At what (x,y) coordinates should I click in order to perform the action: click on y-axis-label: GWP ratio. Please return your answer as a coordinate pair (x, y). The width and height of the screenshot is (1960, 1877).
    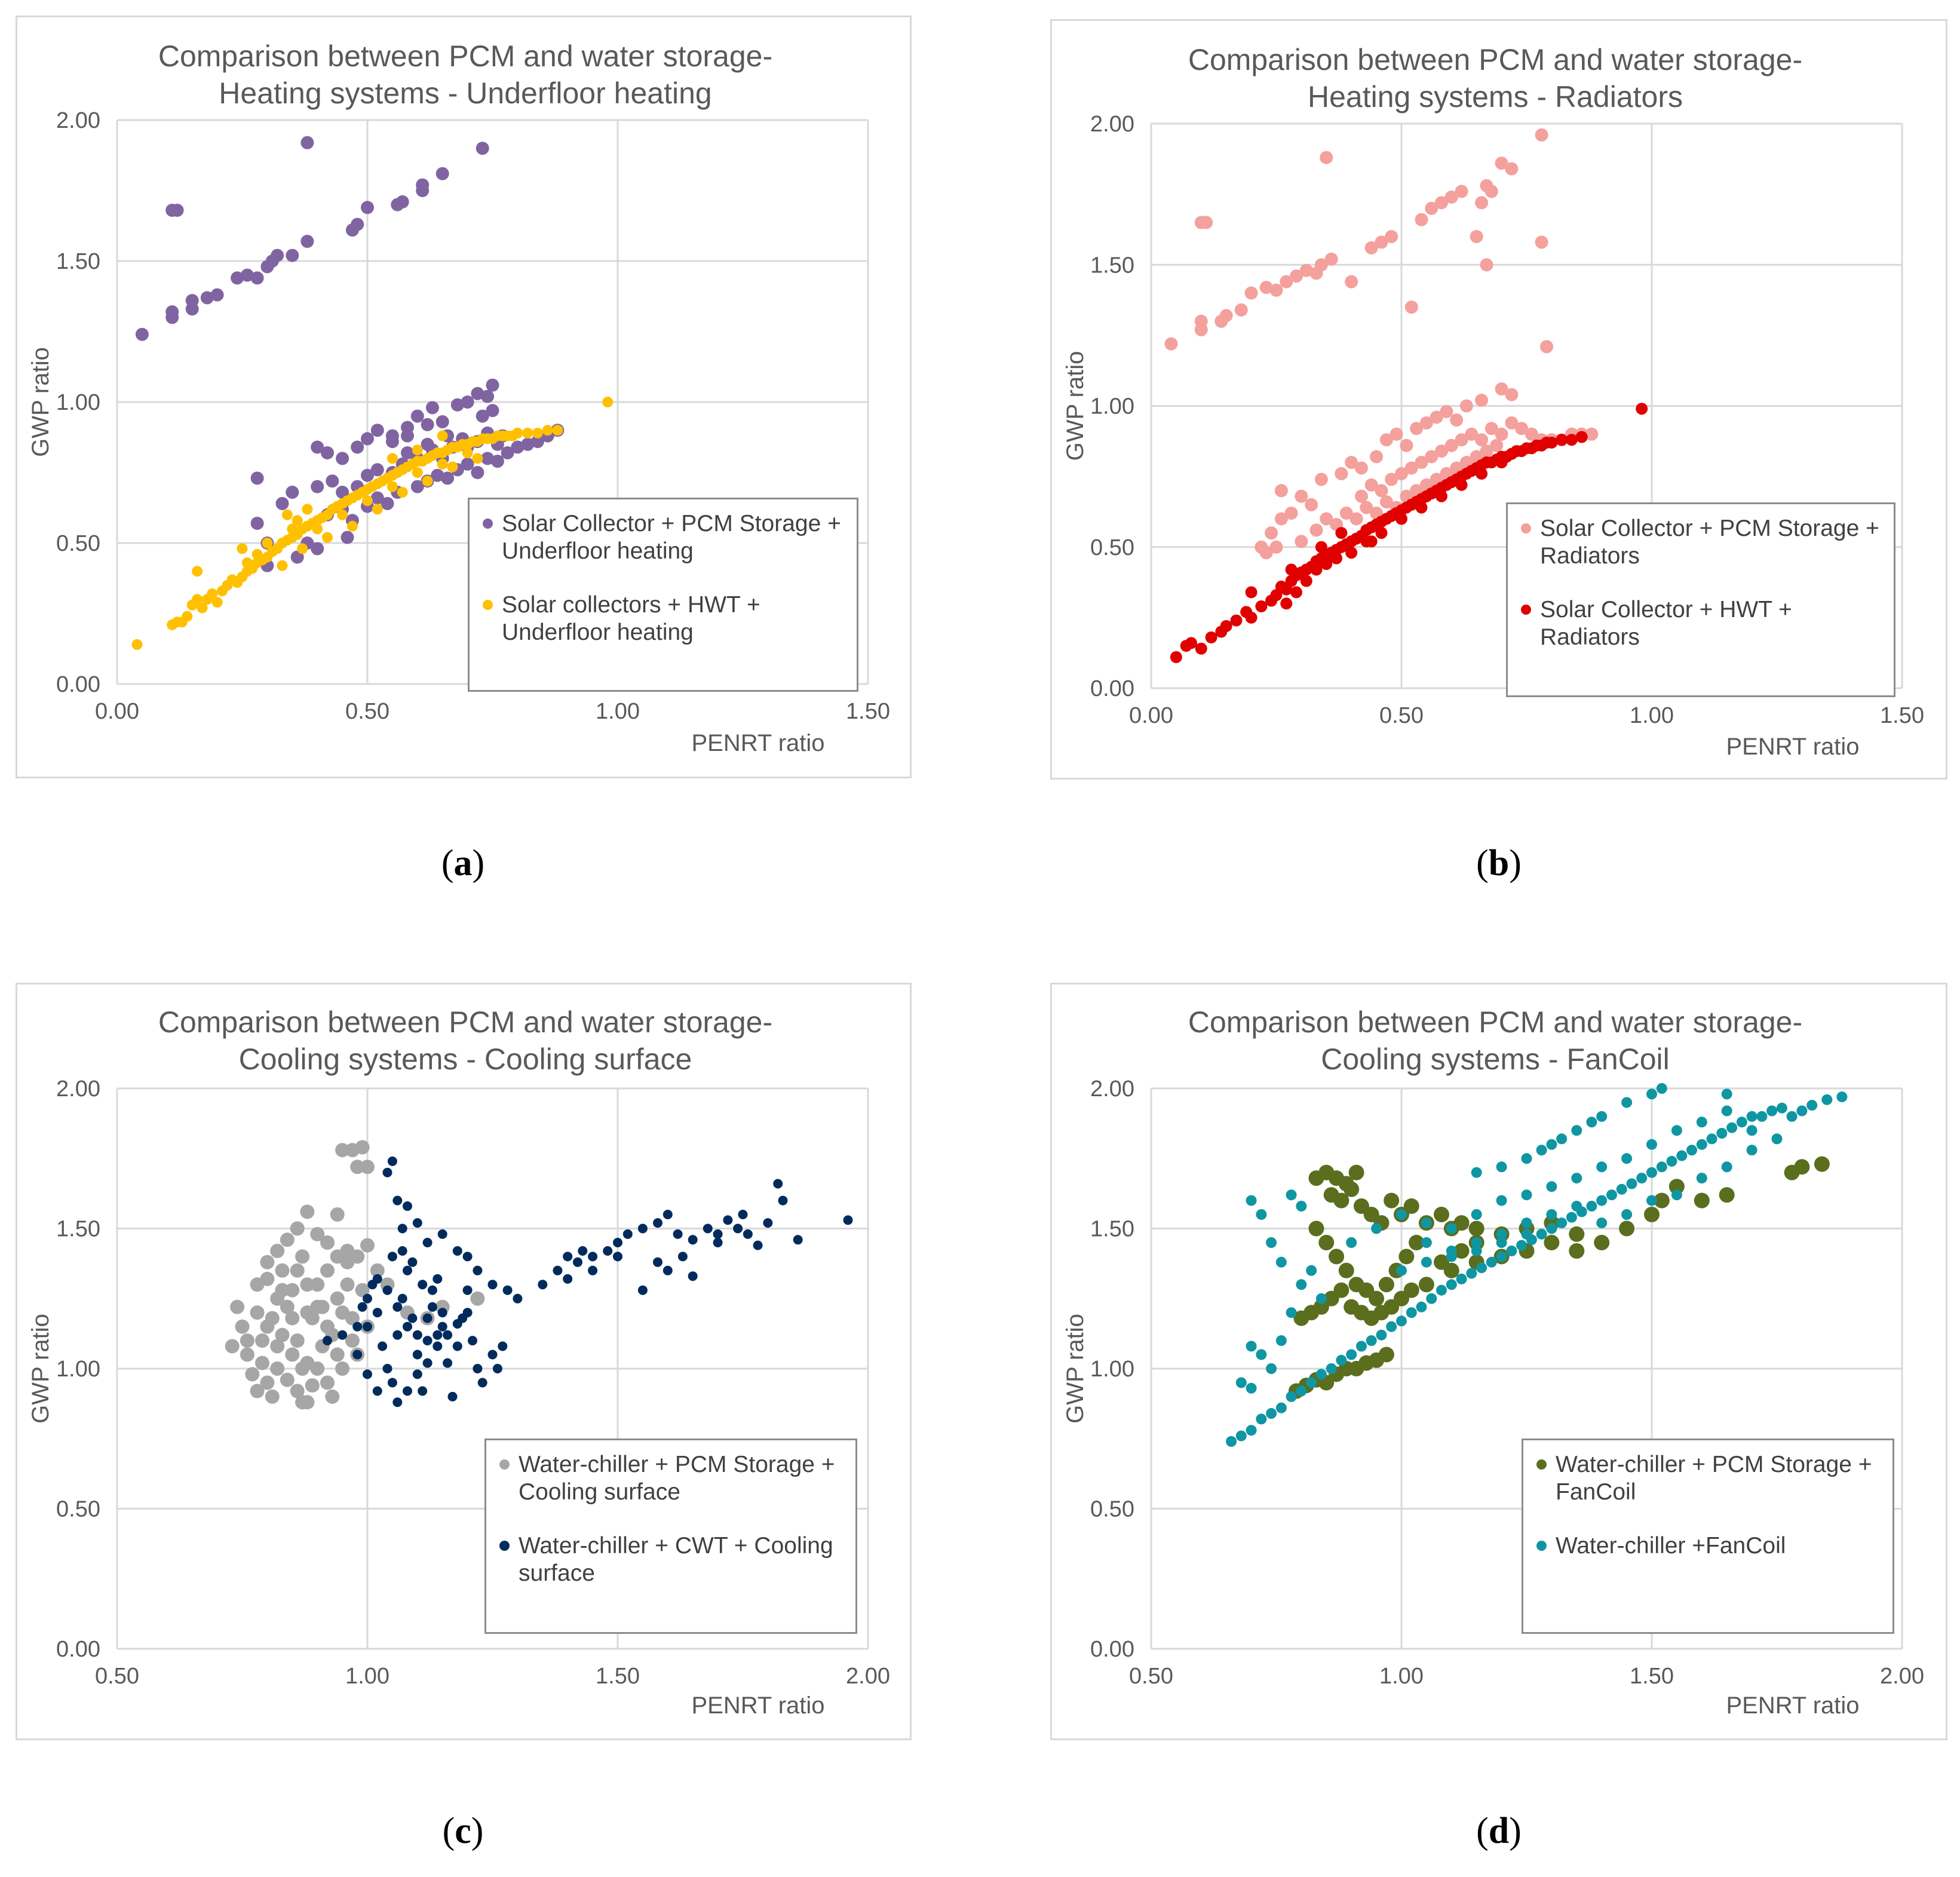
    Looking at the image, I should click on (1075, 406).